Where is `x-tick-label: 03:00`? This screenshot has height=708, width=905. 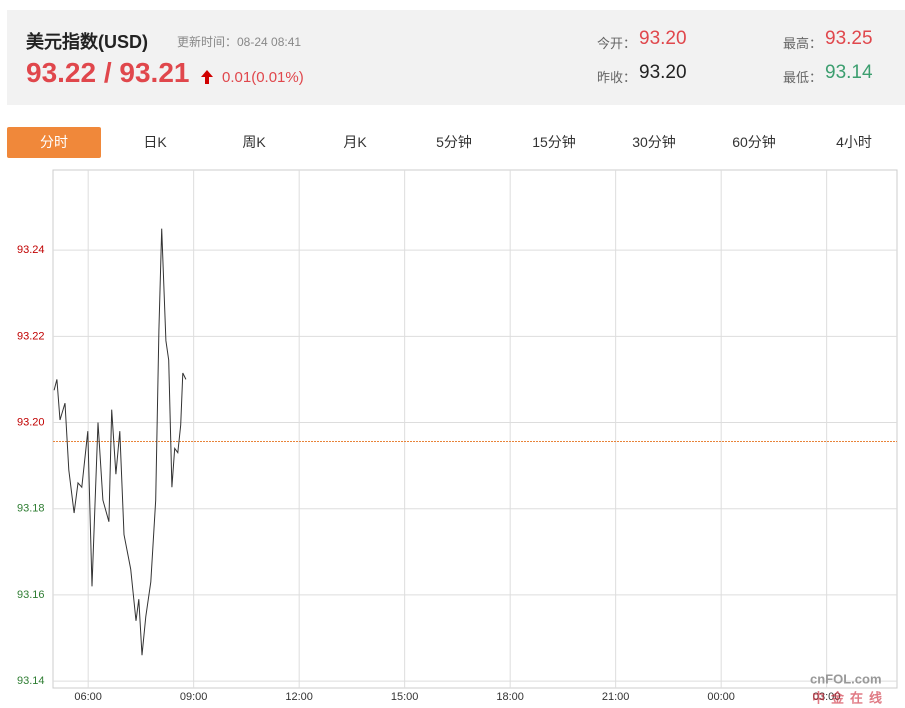
x-tick-label: 03:00 is located at coordinates (827, 697).